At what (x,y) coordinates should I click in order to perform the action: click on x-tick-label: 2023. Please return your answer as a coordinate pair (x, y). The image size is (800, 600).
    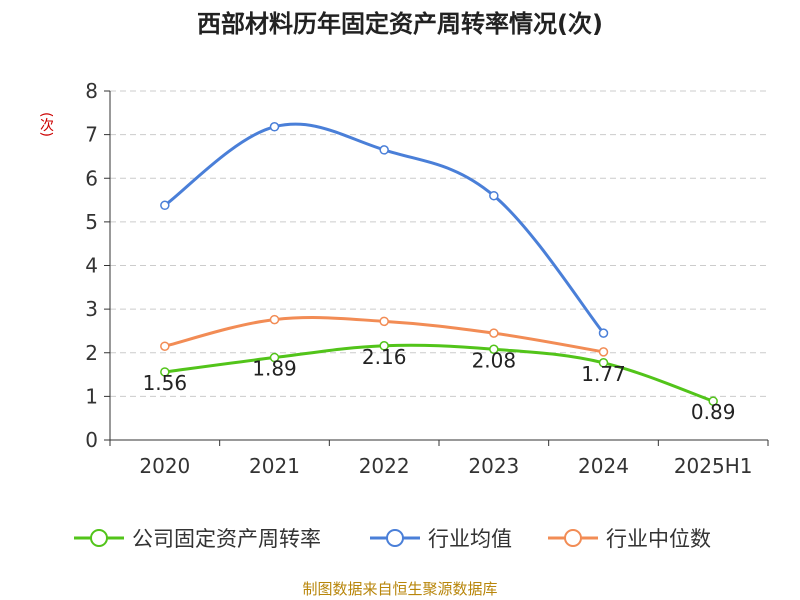
    Looking at the image, I should click on (493, 466).